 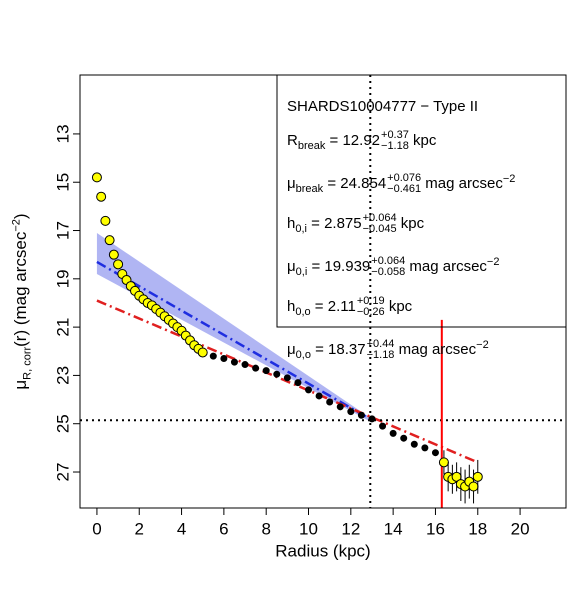 What do you see at coordinates (404, 178) in the screenshot?
I see `plus-error: +0.076` at bounding box center [404, 178].